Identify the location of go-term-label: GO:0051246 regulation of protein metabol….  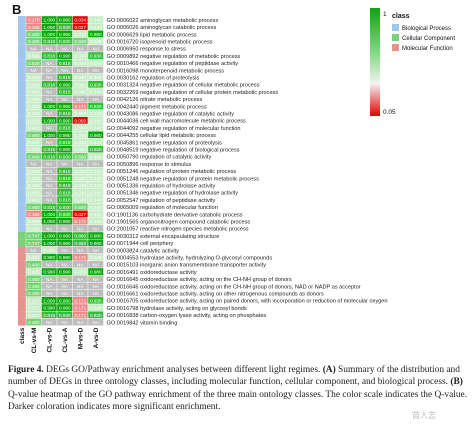
(172, 172).